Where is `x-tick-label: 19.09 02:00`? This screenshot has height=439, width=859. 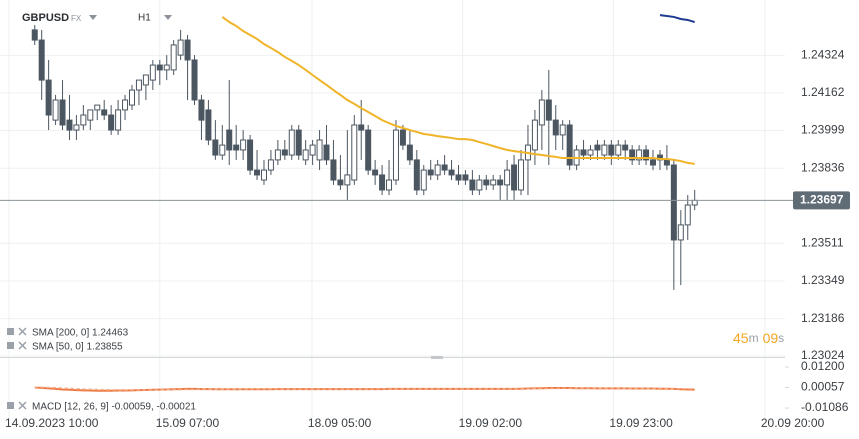 x-tick-label: 19.09 02:00 is located at coordinates (491, 423).